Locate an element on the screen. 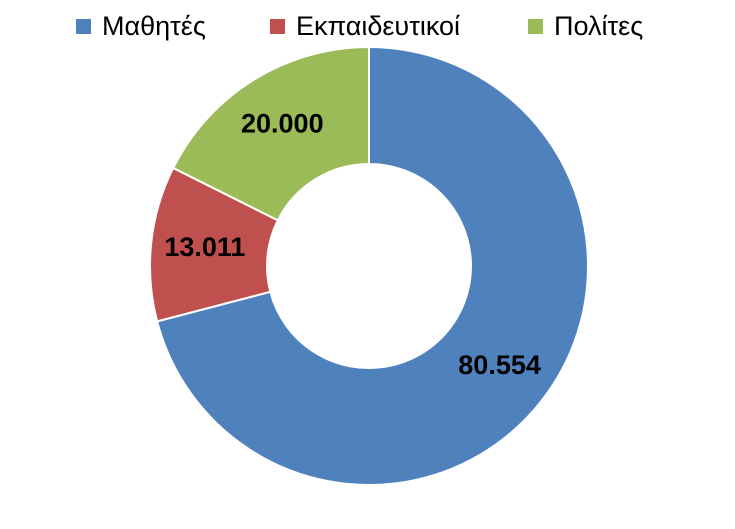  value-label: 13.011 is located at coordinates (204, 247).